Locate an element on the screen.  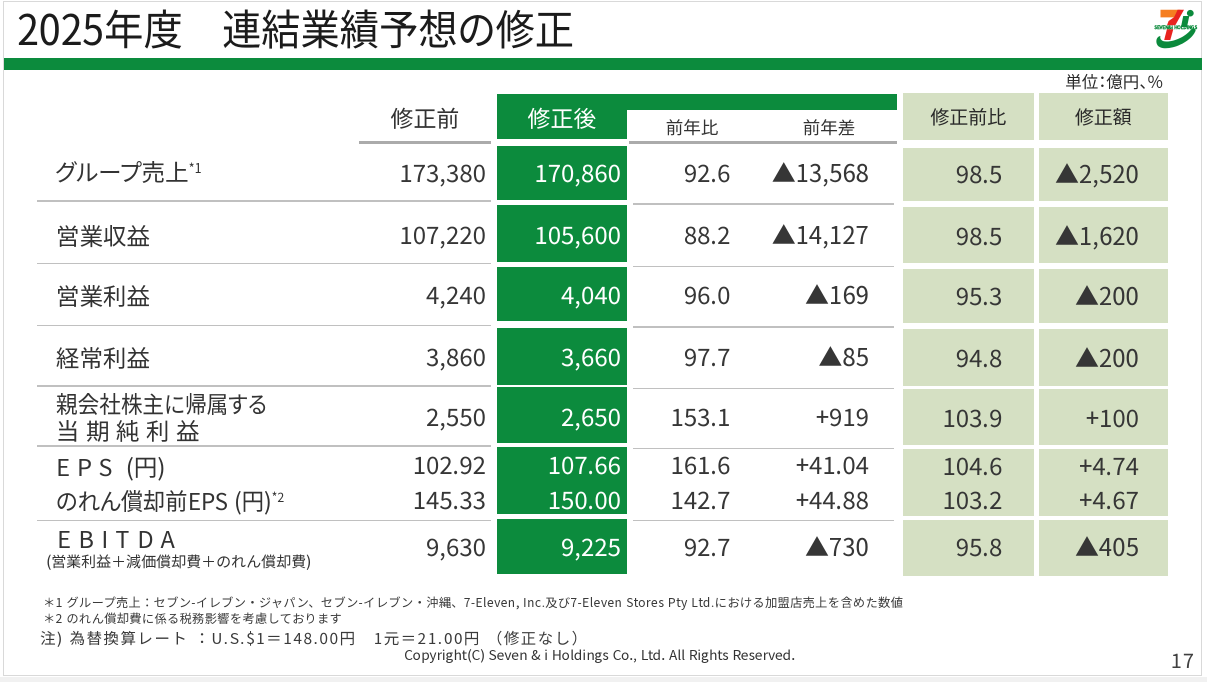
svg-text: SEVEN&i HOLDINGS is located at coordinates (1176, 27).